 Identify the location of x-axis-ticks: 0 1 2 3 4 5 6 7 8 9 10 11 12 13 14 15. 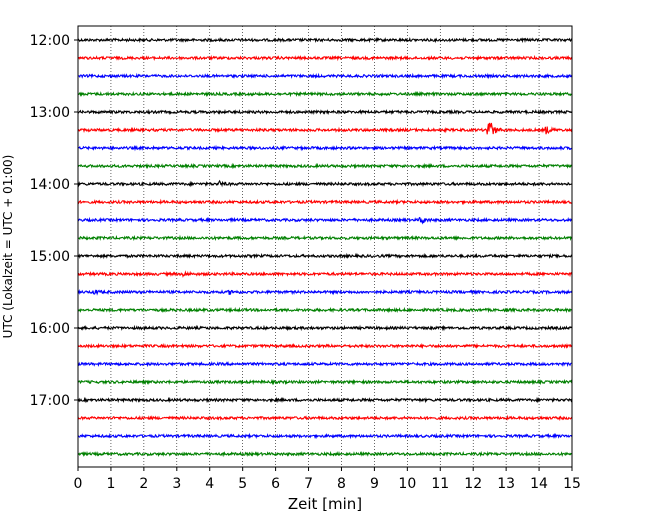
(327, 479).